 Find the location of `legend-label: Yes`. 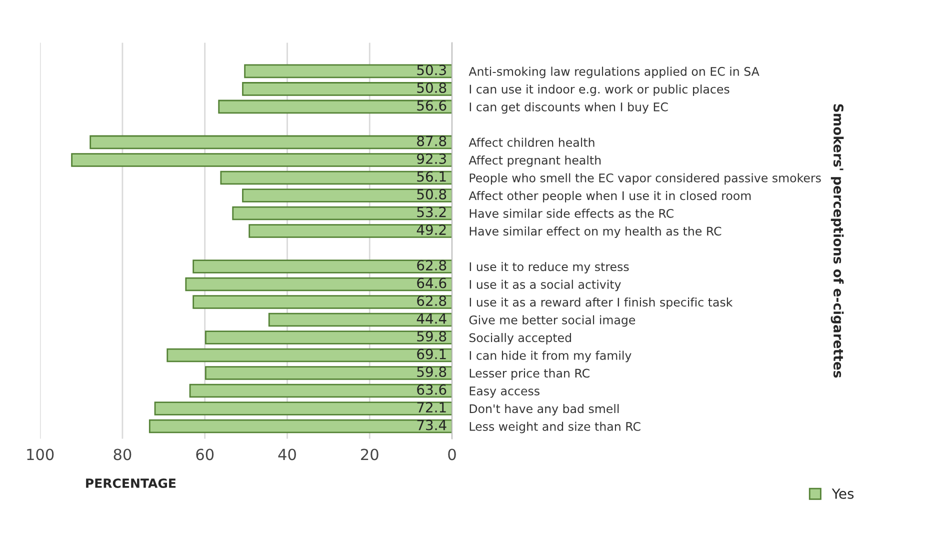

legend-label: Yes is located at coordinates (843, 493).